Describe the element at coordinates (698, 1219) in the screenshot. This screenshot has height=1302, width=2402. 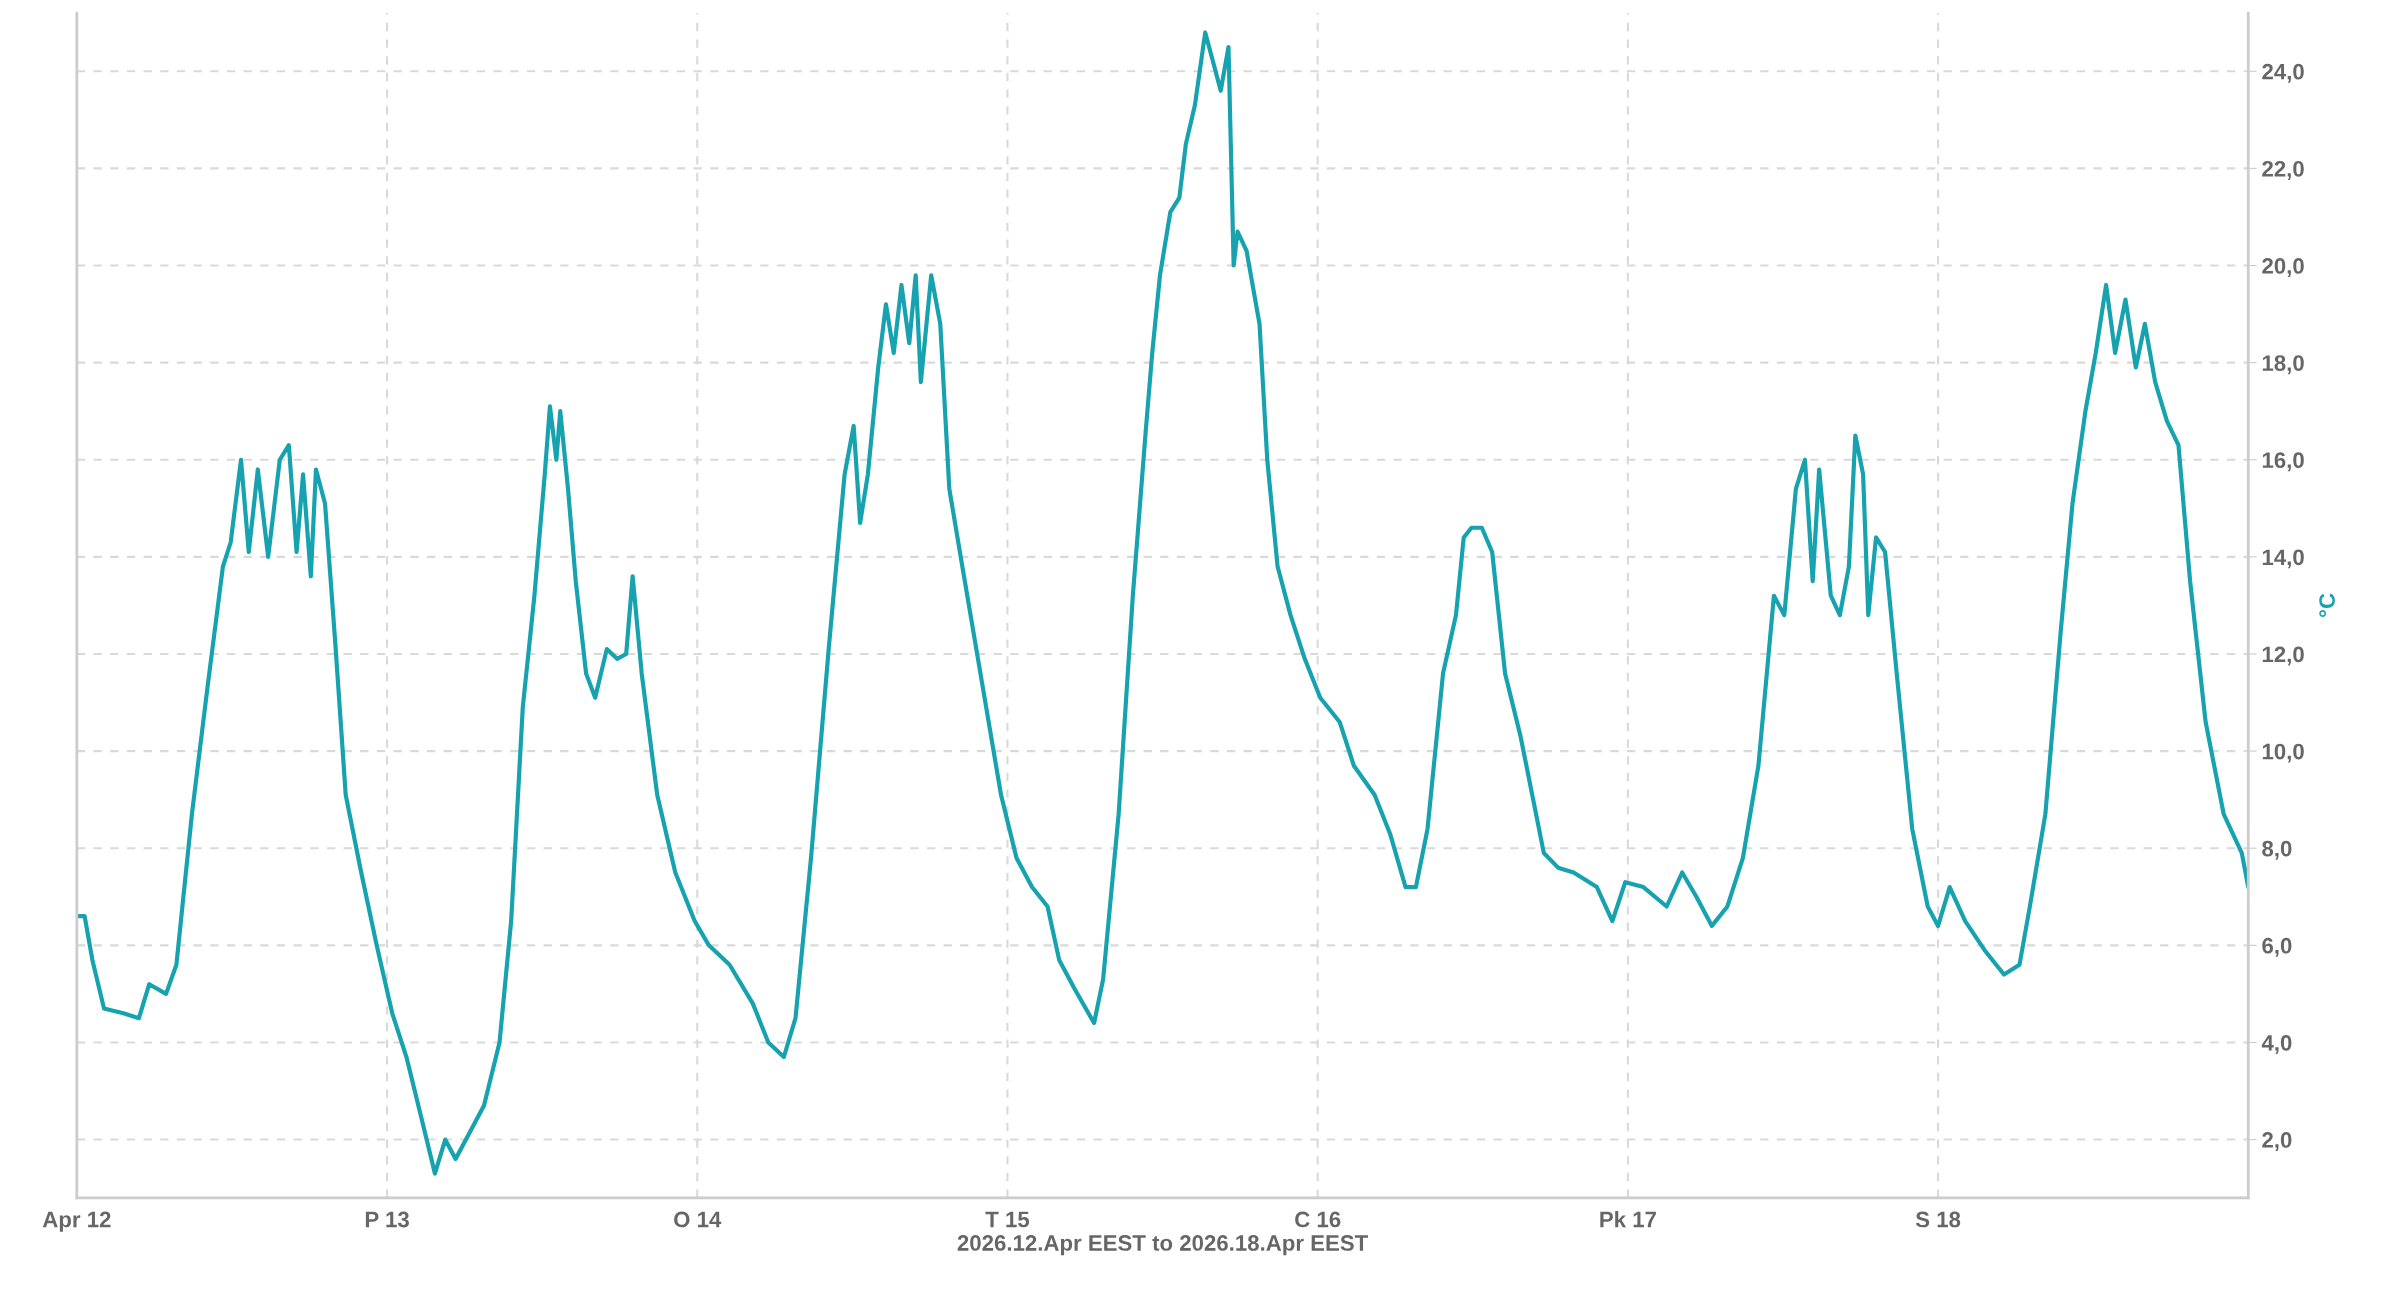
I see `x-tick-label: O 14` at that location.